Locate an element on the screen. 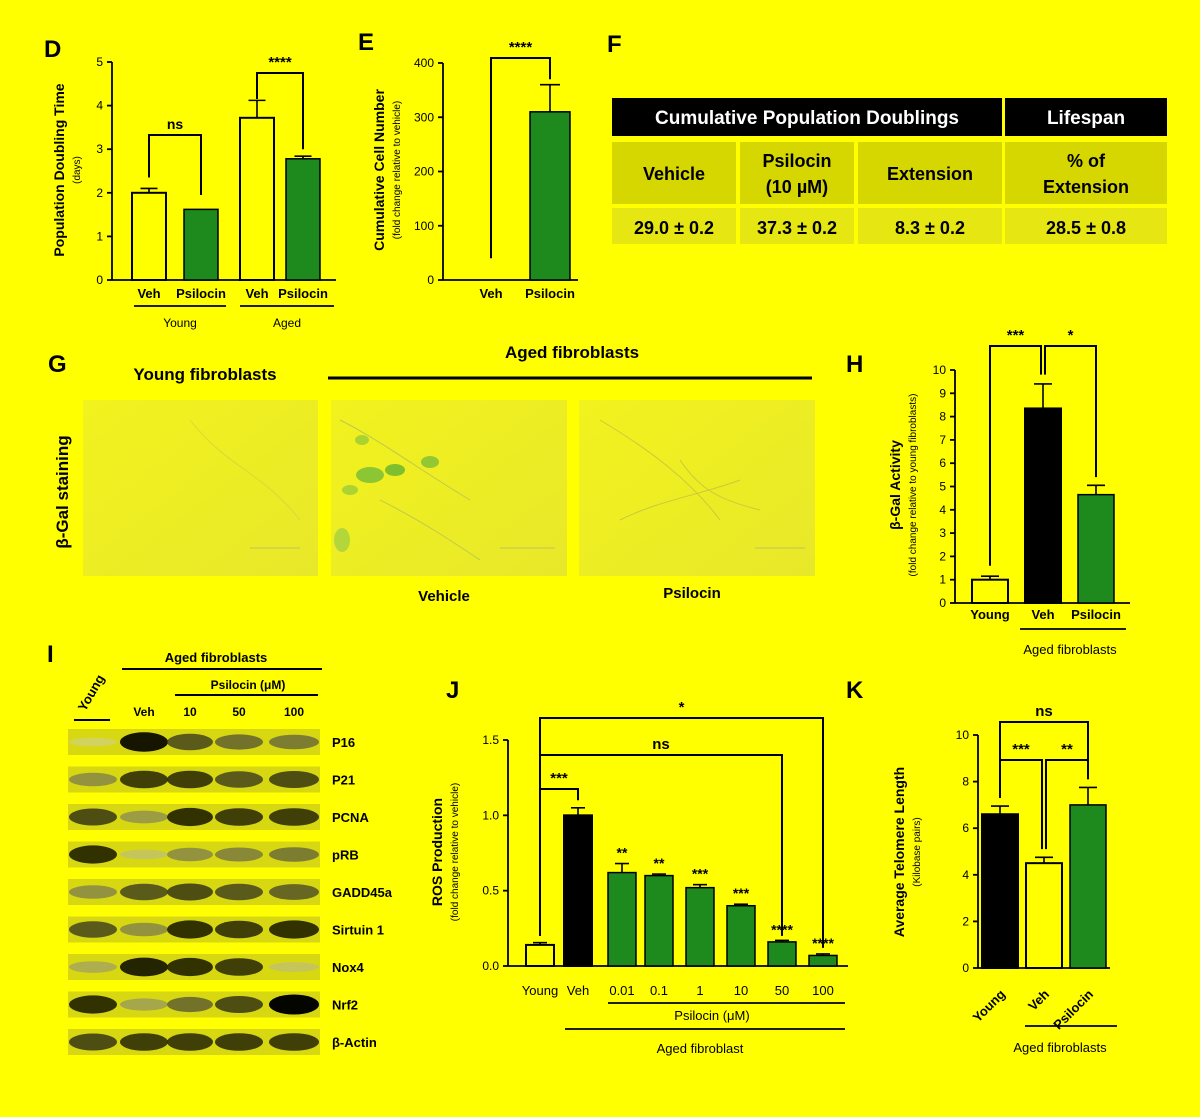  y-tick-label: 4 is located at coordinates (942, 510).